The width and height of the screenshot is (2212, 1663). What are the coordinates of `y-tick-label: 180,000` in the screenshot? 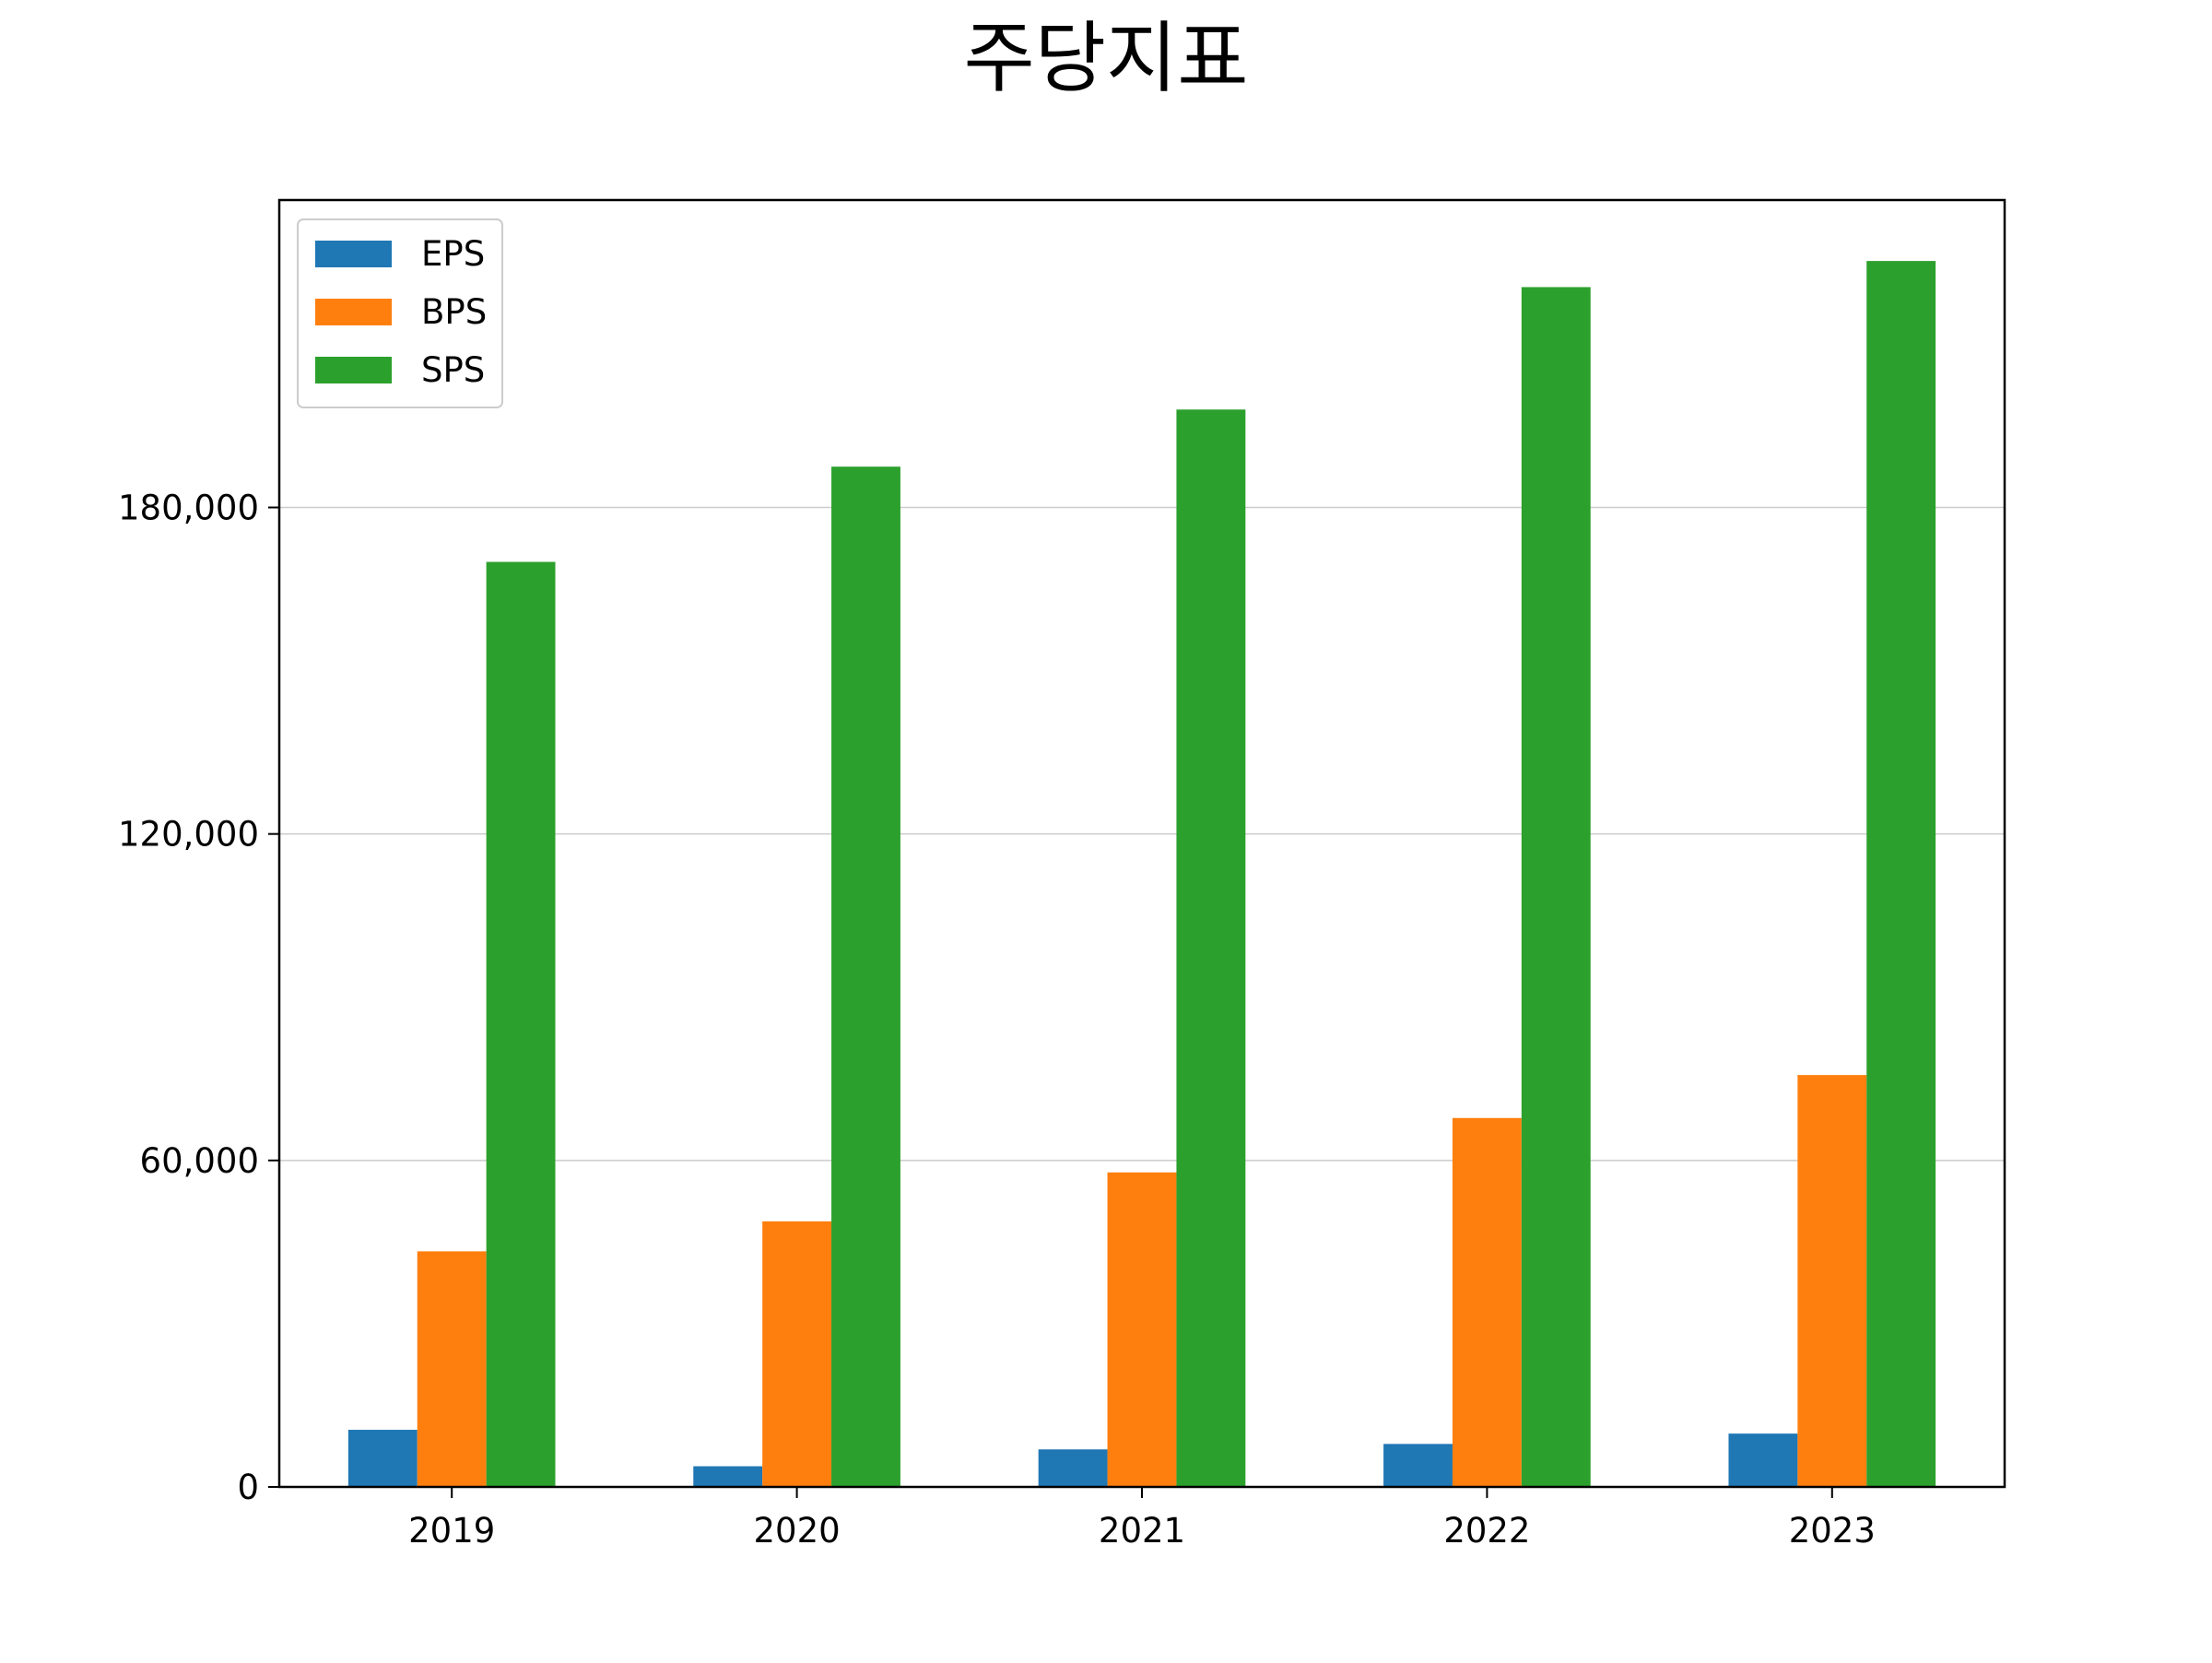 It's located at (188, 509).